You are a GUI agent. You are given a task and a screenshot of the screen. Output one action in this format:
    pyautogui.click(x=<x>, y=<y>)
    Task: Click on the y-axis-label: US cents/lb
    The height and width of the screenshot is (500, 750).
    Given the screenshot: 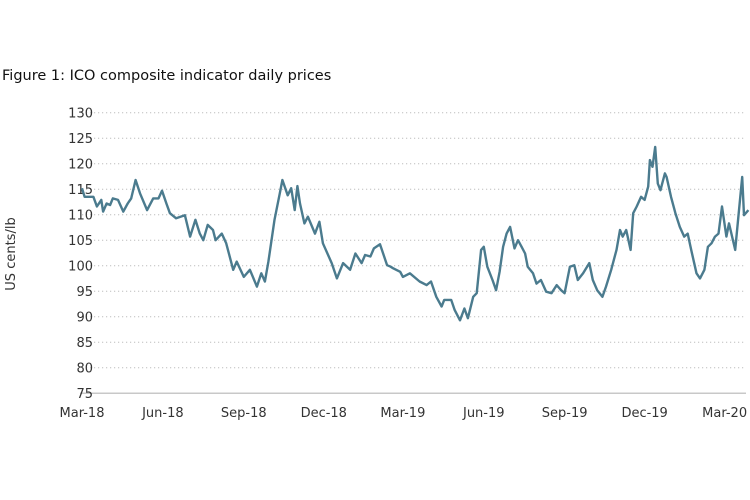 What is the action you would take?
    pyautogui.click(x=11, y=253)
    